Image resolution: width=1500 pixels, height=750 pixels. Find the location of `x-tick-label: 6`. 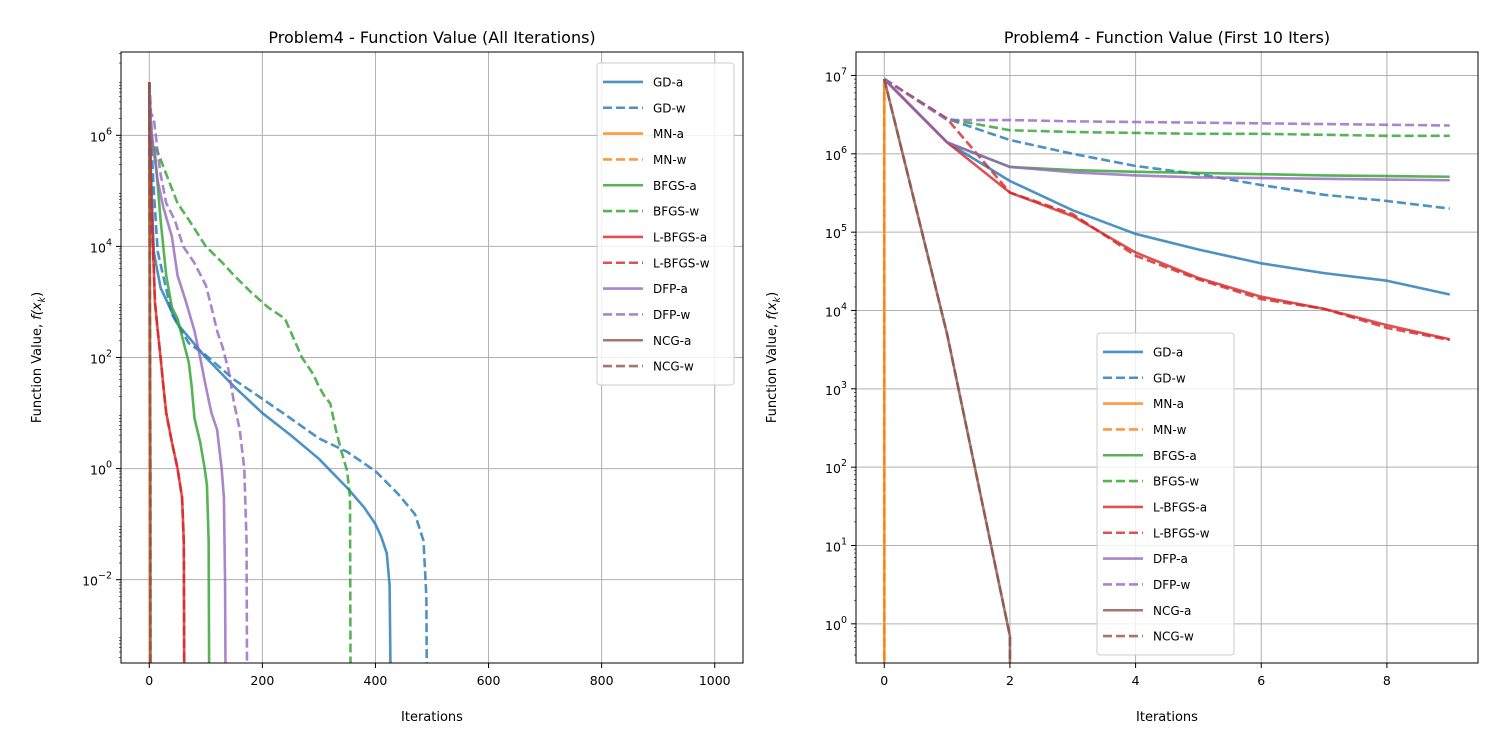

x-tick-label: 6 is located at coordinates (1261, 680).